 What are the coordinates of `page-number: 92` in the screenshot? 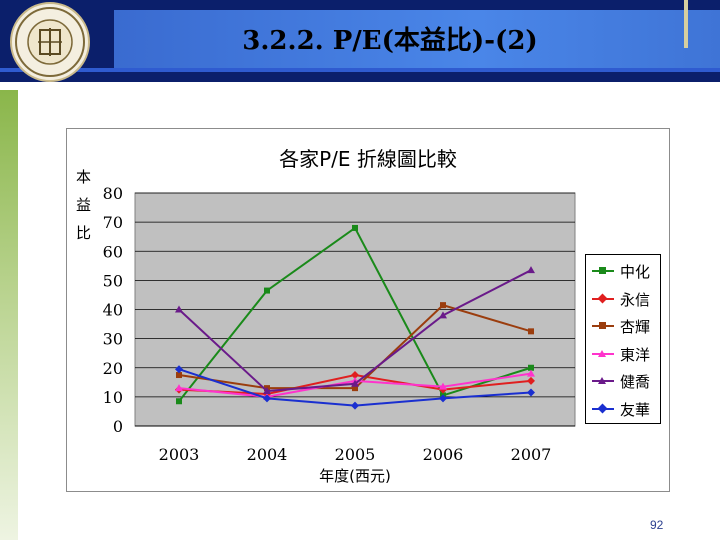 It's located at (657, 525).